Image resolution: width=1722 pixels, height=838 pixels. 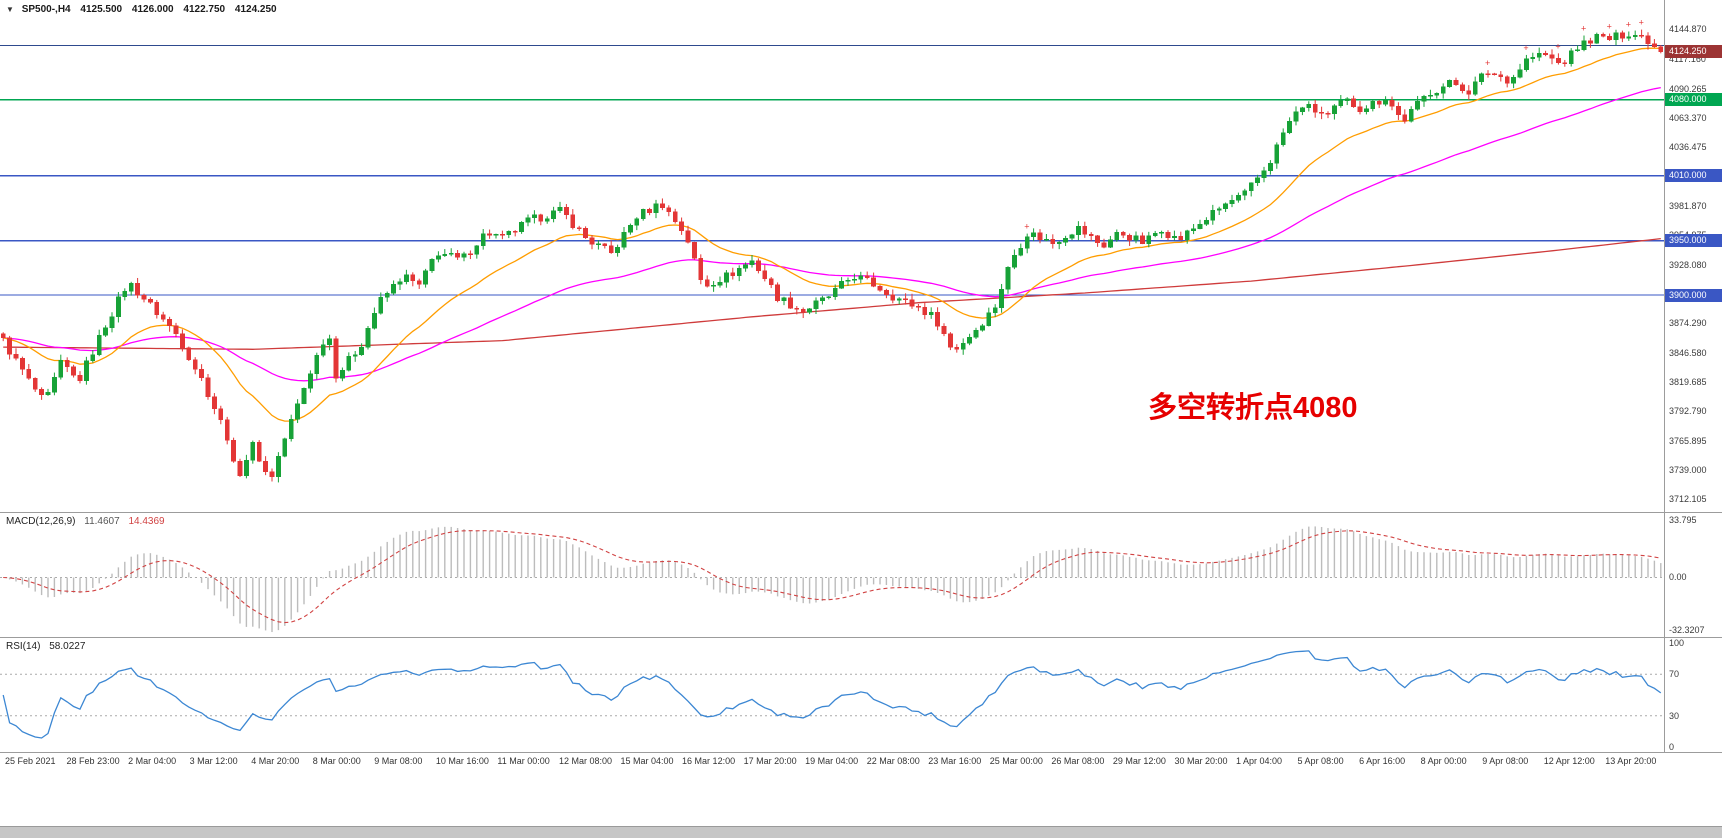 I want to click on time-axis-label: 1 Apr 04:00, so click(x=1259, y=761).